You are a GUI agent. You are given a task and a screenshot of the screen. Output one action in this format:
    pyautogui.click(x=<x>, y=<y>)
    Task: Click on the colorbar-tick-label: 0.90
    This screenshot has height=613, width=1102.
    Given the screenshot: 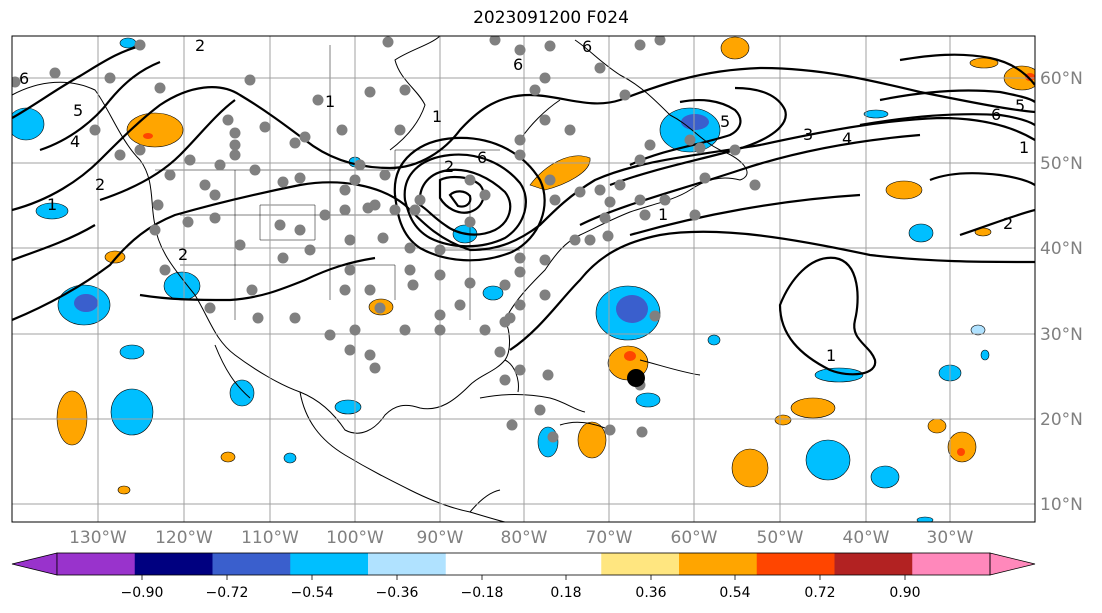 What is the action you would take?
    pyautogui.click(x=904, y=593)
    